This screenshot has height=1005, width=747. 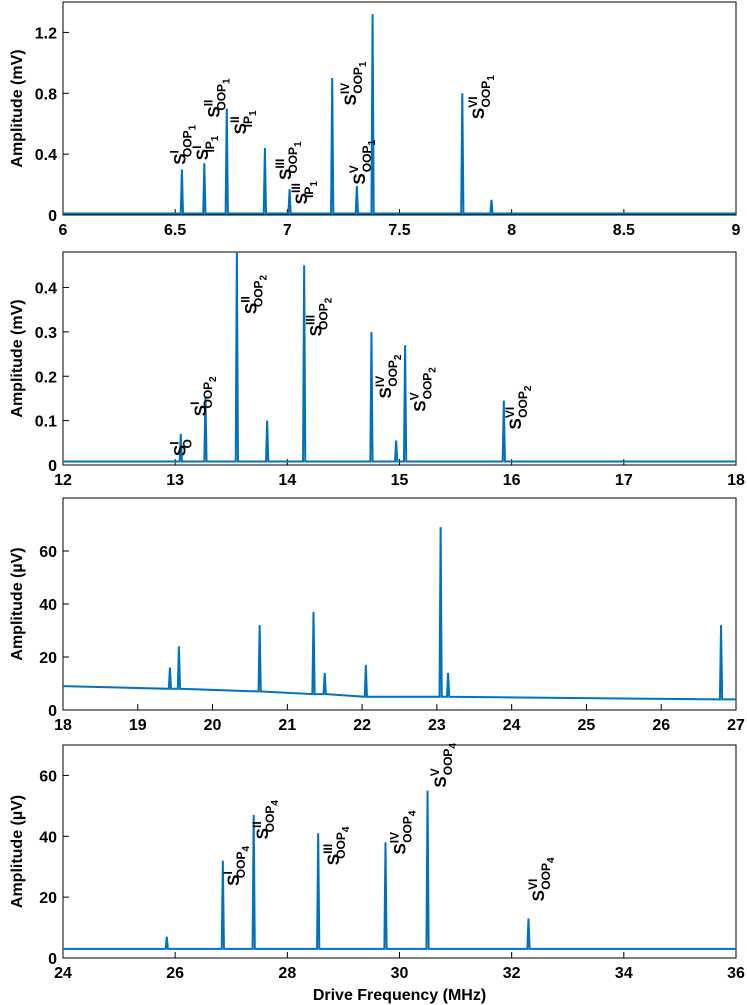 I want to click on annotation-text: SIOOP2, so click(x=203, y=396).